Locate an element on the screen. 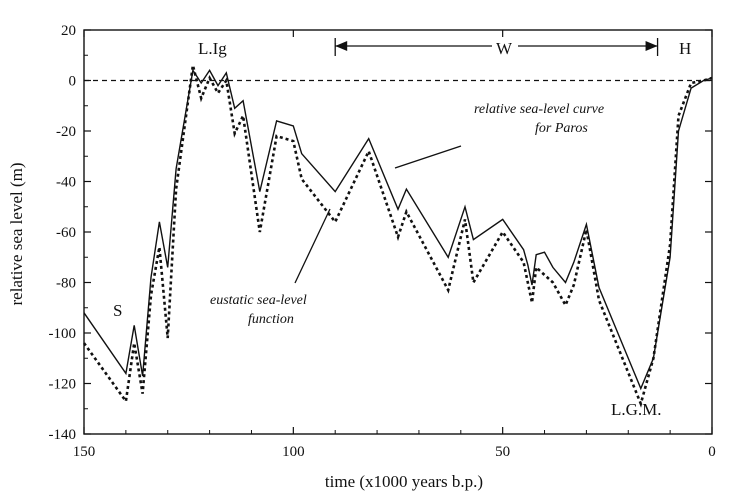 This screenshot has width=739, height=493. y-tick-label: 0 is located at coordinates (73, 82).